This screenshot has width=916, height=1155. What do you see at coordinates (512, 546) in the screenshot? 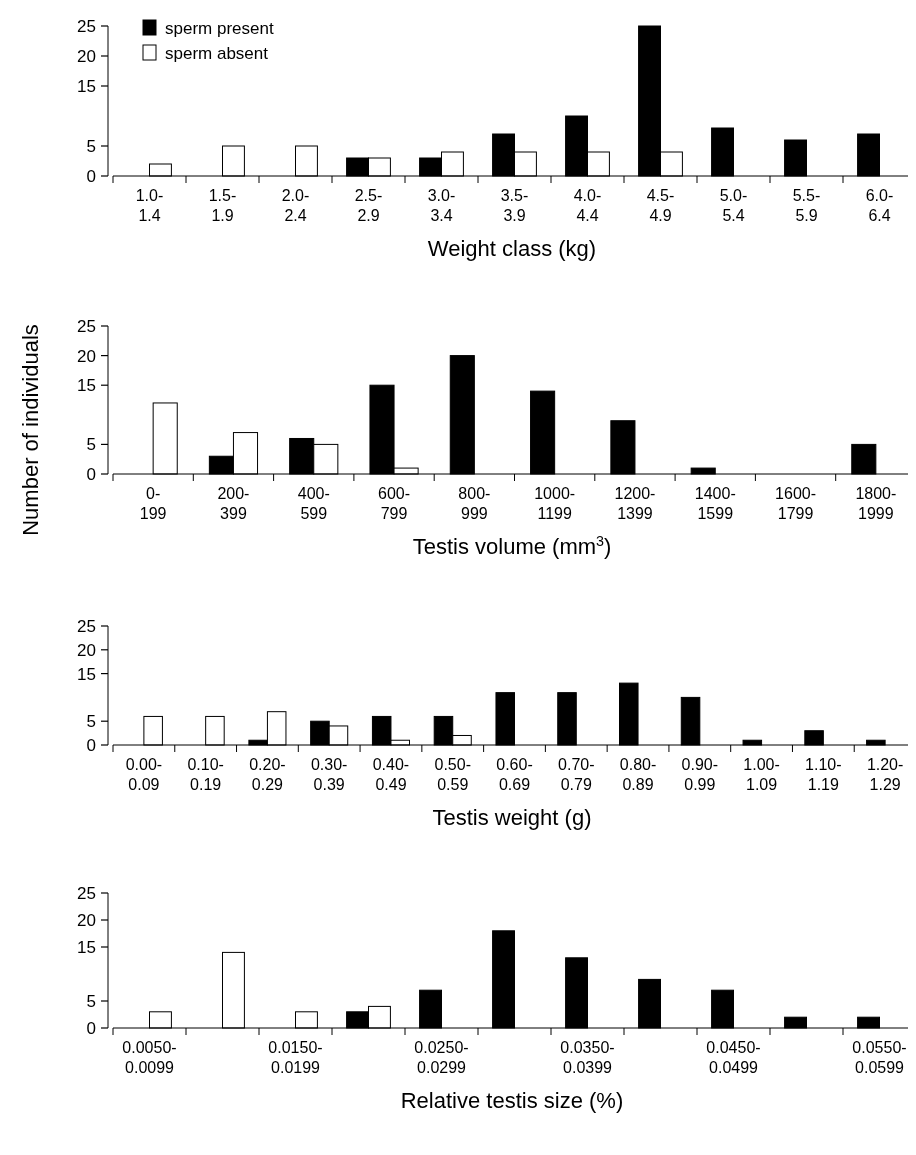
I see `x-axis-title: Testis volume (mm$^{3}$)` at bounding box center [512, 546].